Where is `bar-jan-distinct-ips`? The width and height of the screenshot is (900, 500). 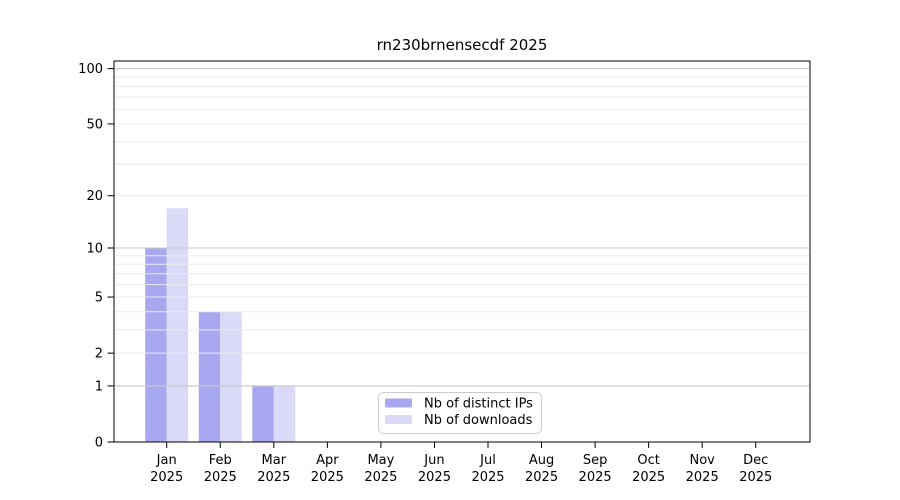
bar-jan-distinct-ips is located at coordinates (156, 345).